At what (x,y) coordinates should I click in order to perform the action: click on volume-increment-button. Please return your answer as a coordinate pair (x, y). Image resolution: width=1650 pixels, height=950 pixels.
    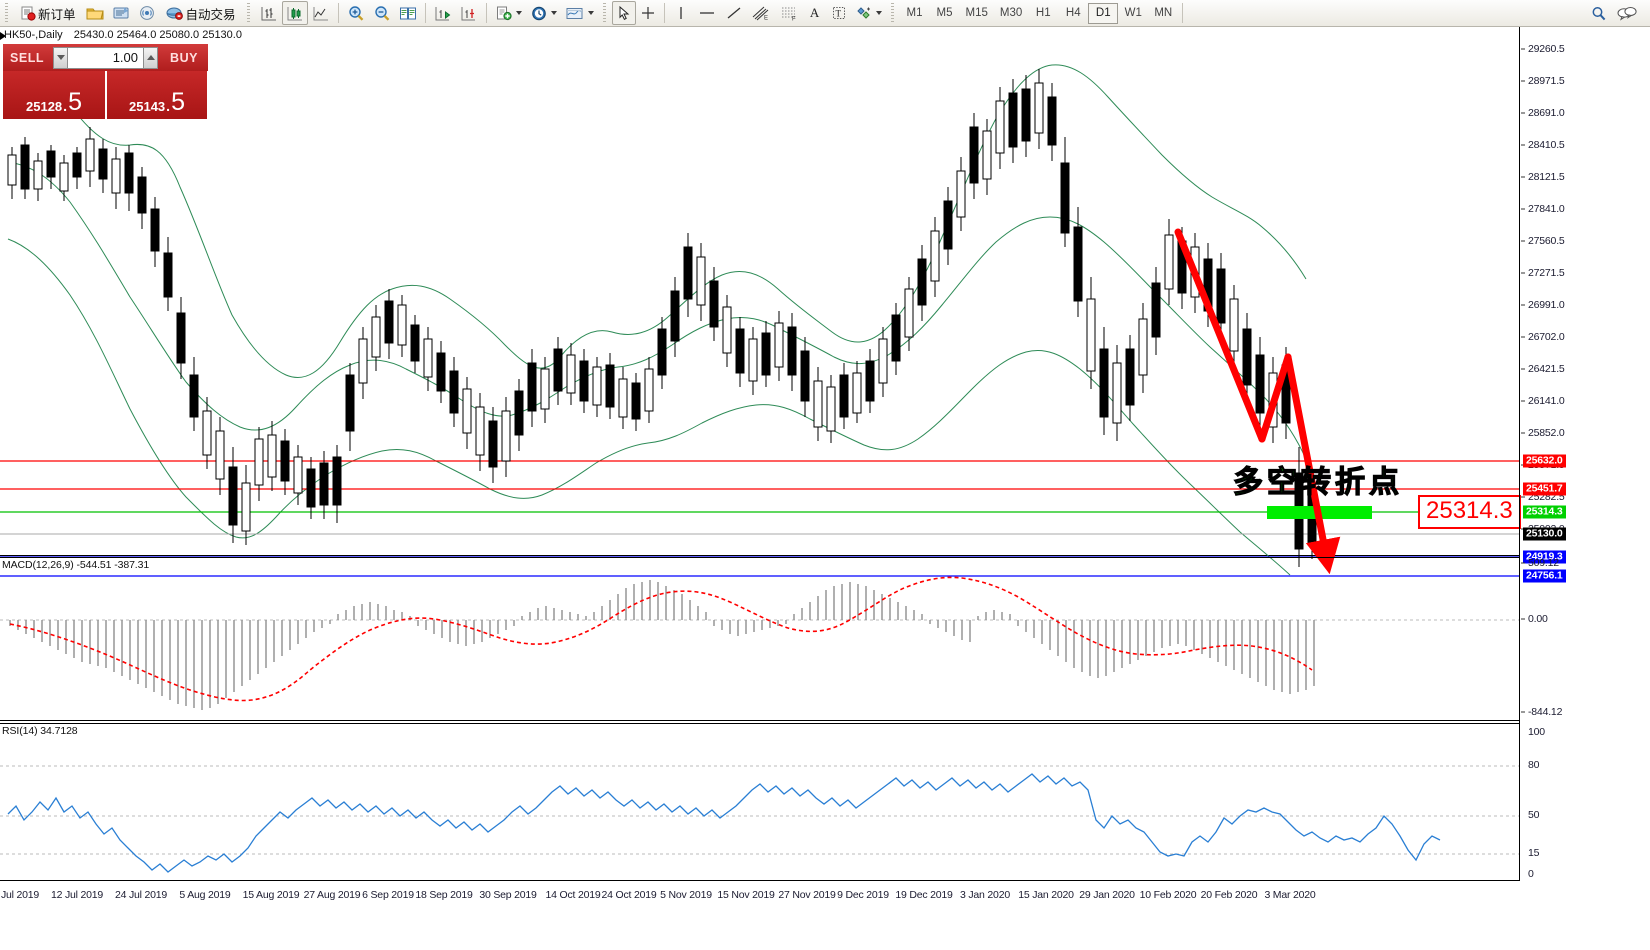
    Looking at the image, I should click on (150, 57).